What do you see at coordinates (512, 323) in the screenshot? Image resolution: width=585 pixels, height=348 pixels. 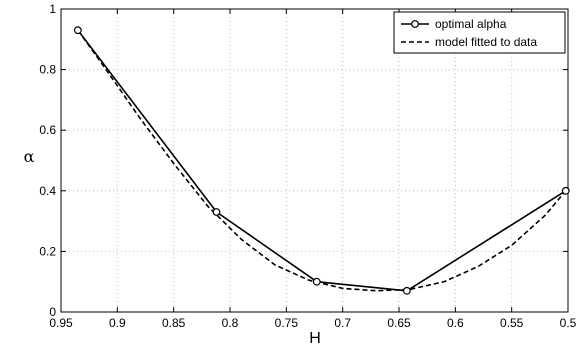 I see `x-tick-label: 0.55` at bounding box center [512, 323].